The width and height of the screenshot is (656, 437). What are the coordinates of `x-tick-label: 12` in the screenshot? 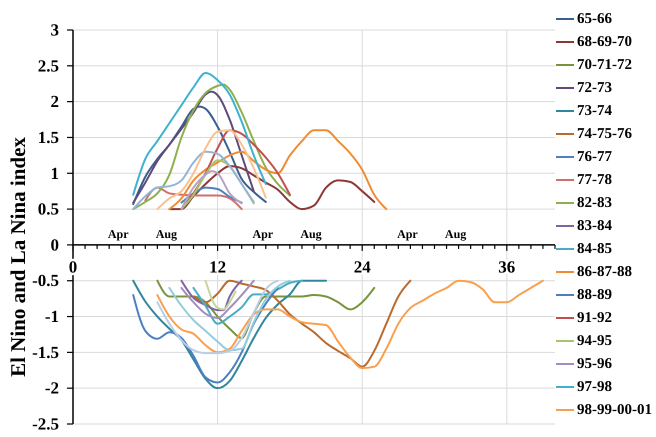 It's located at (217, 266).